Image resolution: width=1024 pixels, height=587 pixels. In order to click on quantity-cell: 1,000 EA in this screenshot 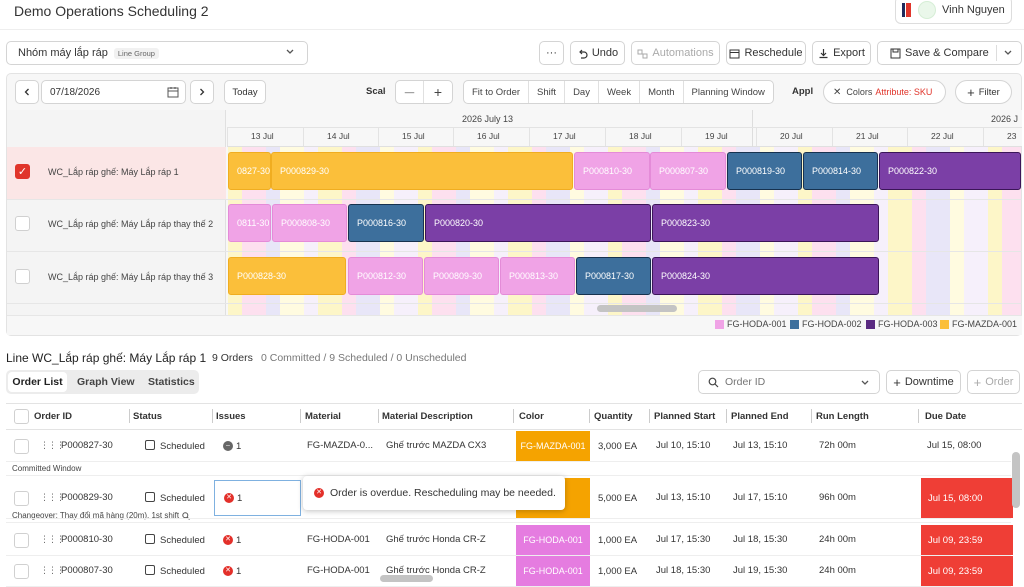, I will do `click(618, 571)`.